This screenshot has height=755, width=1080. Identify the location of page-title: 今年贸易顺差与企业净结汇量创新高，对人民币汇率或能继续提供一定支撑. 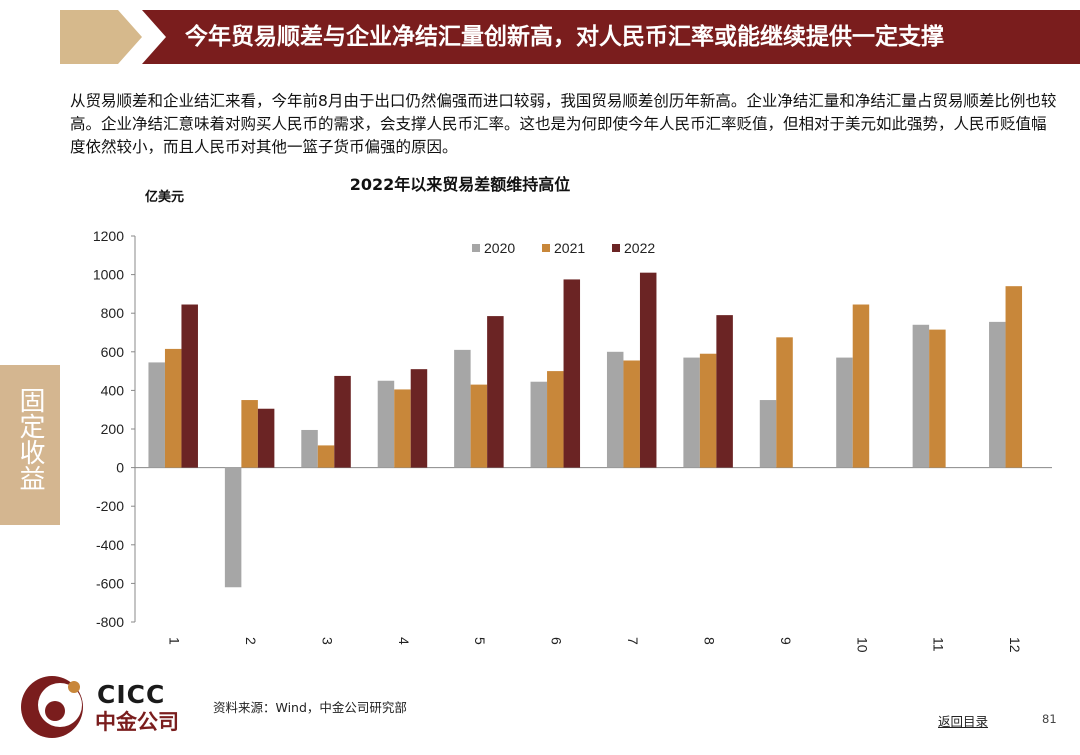
(564, 37).